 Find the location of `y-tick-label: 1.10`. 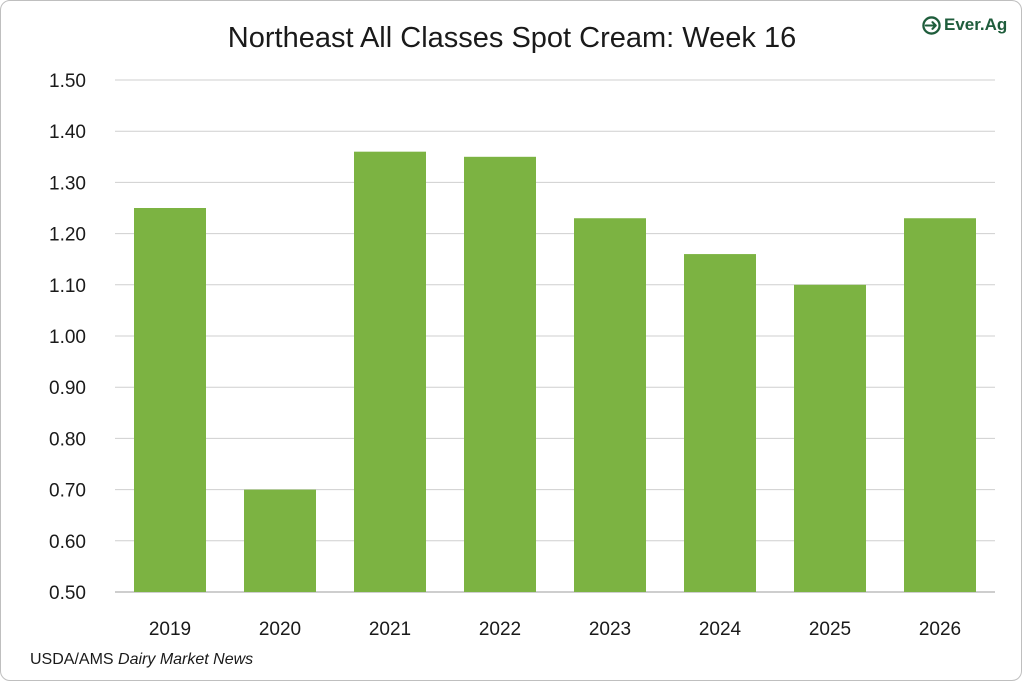

y-tick-label: 1.10 is located at coordinates (67, 286).